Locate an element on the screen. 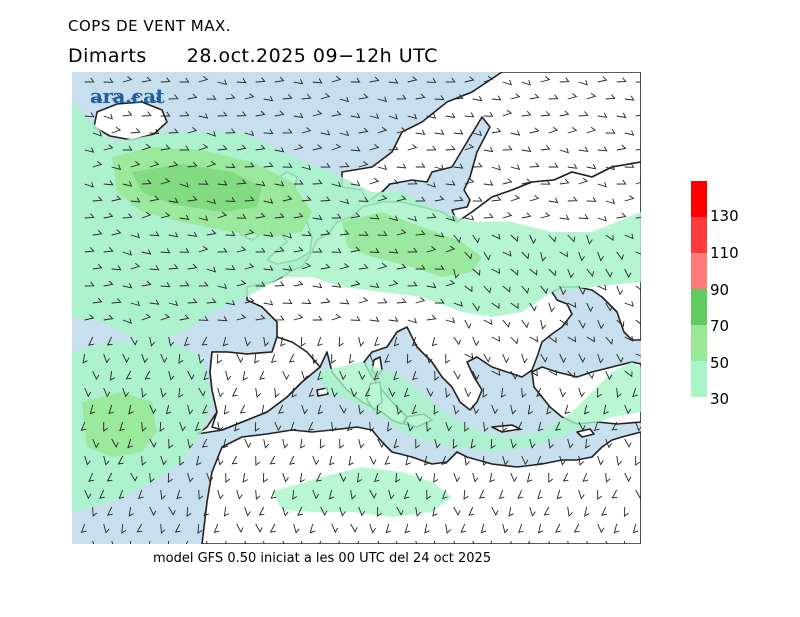 Image resolution: width=800 pixels, height=617 pixels. balearic-islands is located at coordinates (322, 392).